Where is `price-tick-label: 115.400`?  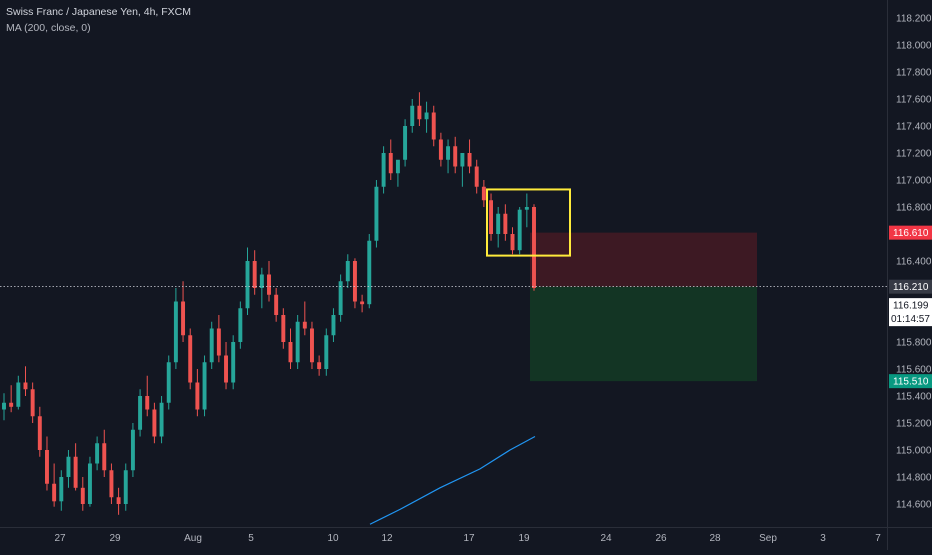
price-tick-label: 115.400 is located at coordinates (914, 397).